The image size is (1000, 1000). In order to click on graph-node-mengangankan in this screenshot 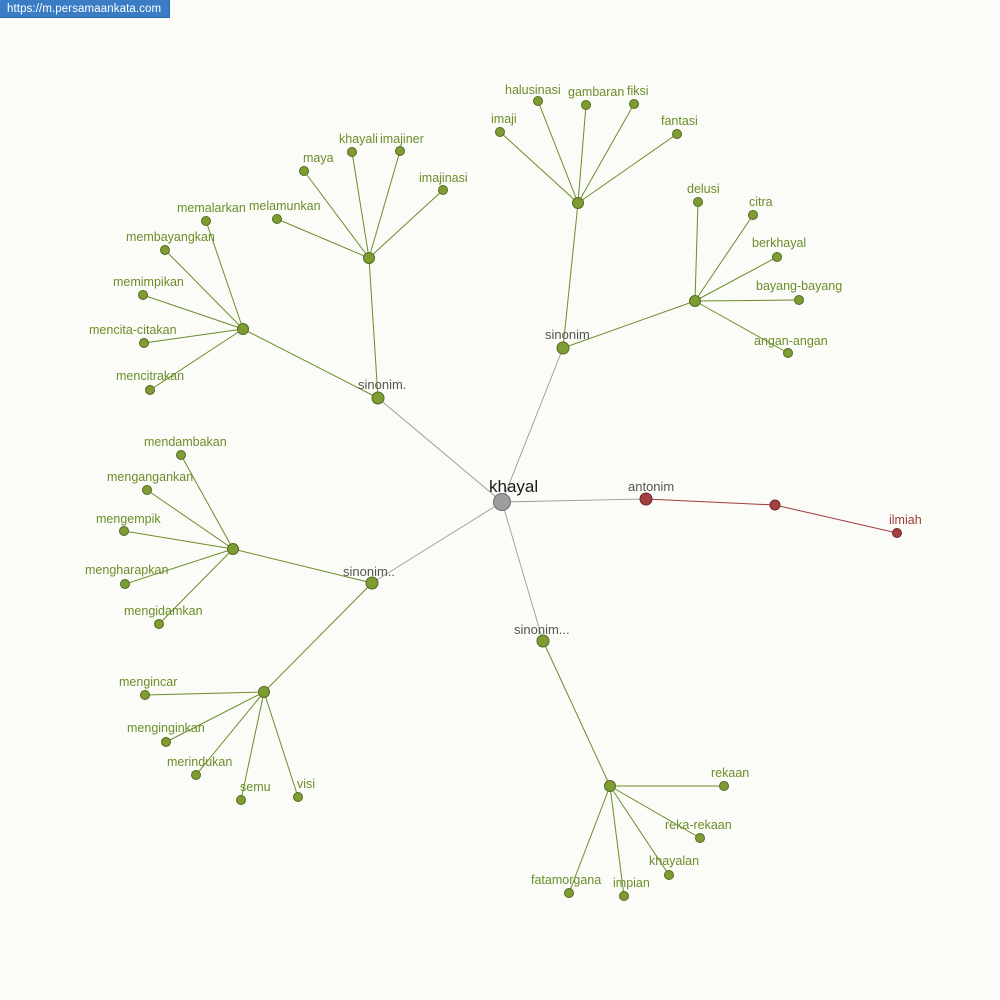, I will do `click(147, 490)`.